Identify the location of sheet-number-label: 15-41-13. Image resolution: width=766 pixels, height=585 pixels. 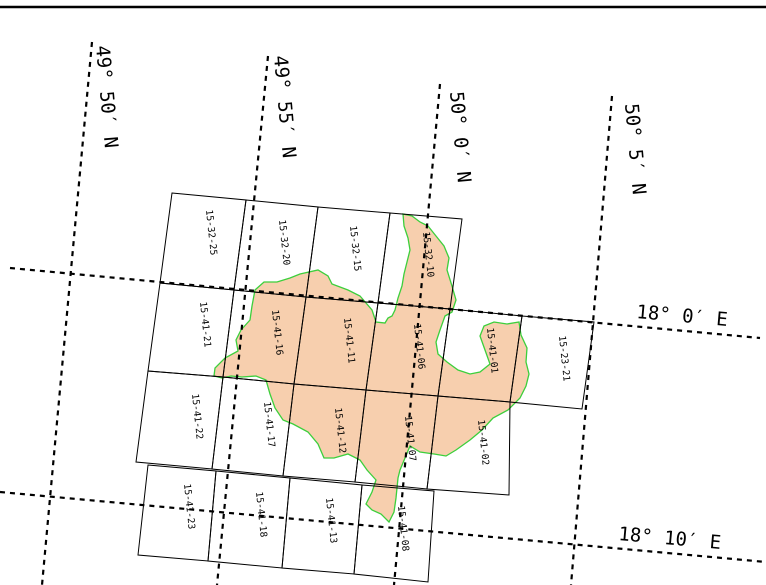
(331, 520).